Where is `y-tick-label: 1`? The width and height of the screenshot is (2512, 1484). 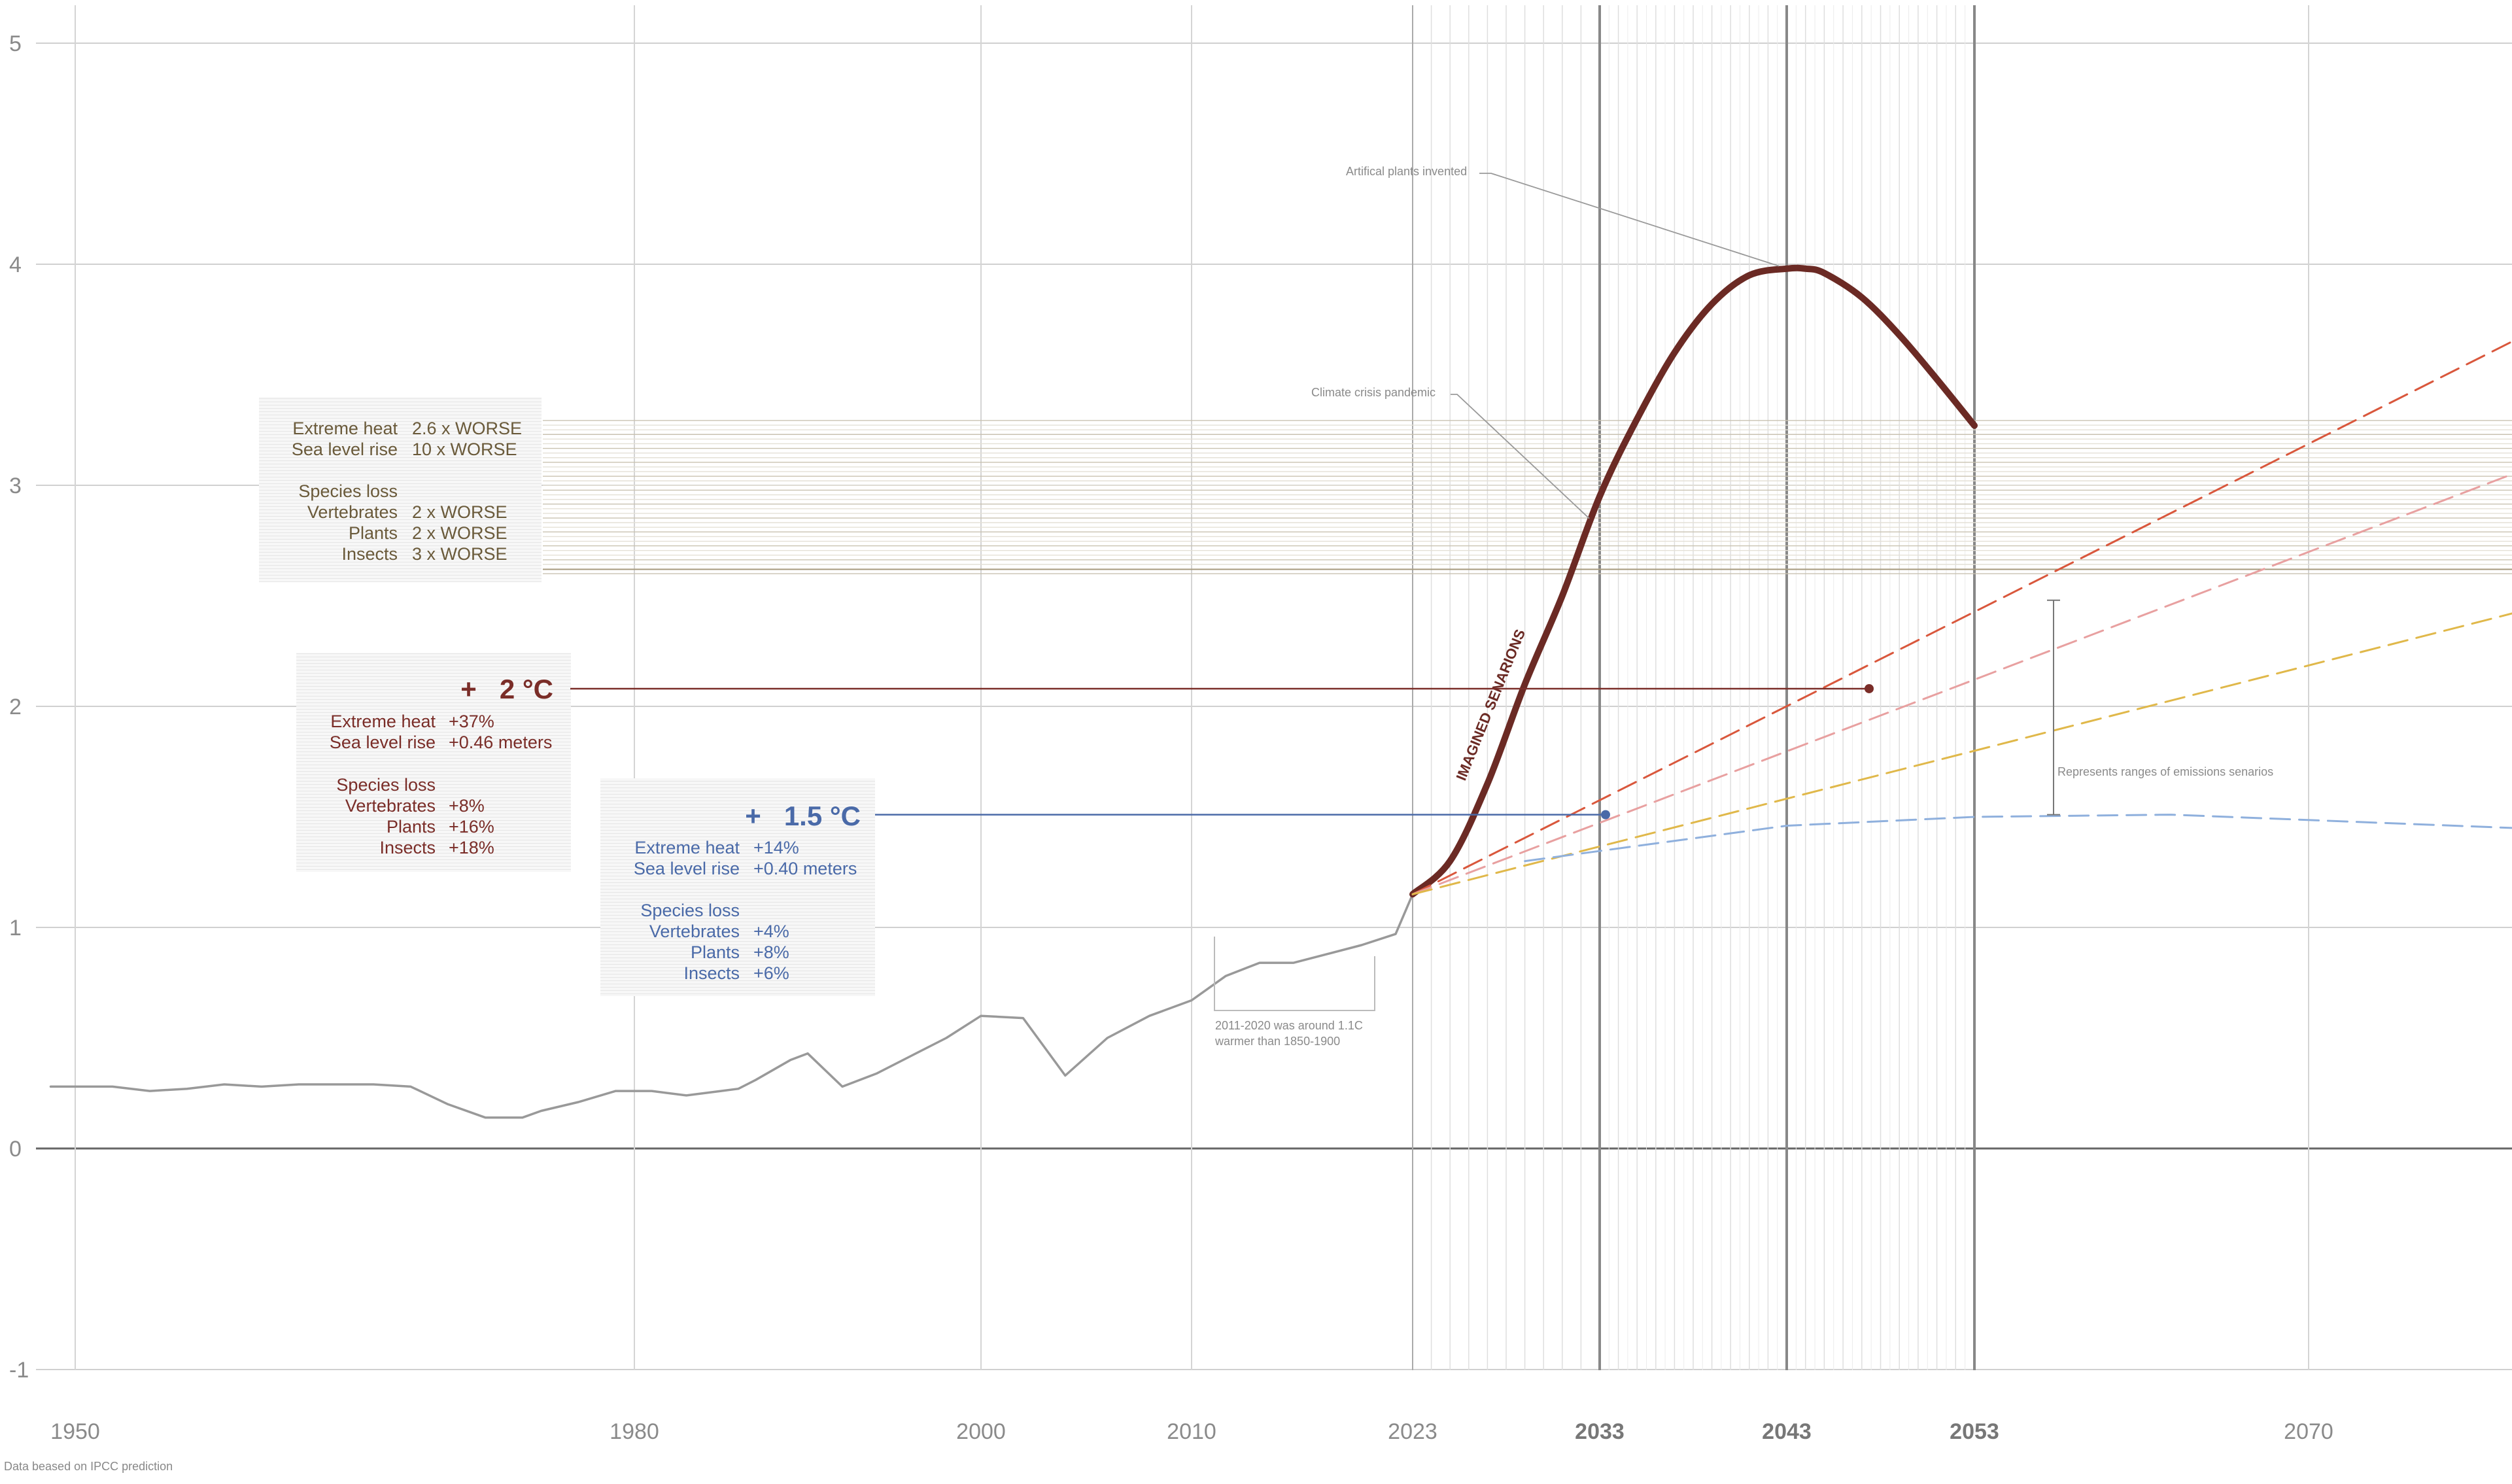 y-tick-label: 1 is located at coordinates (15, 928).